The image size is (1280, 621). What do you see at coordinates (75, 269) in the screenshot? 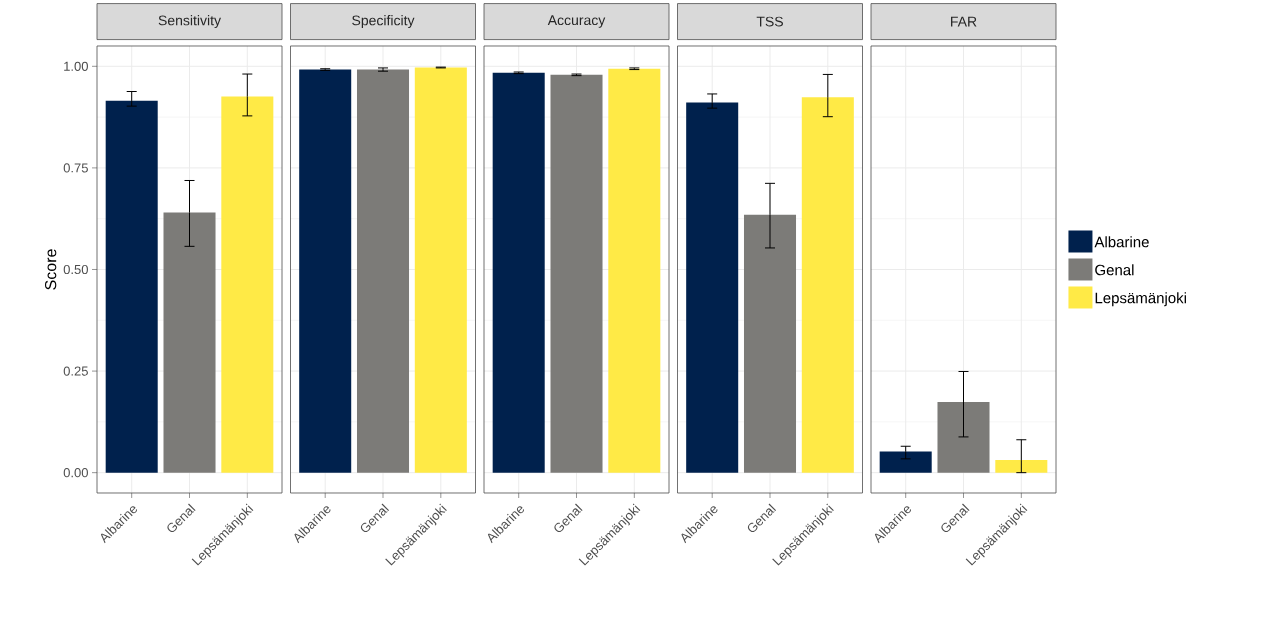
I see `y-tick-label: 0.50` at bounding box center [75, 269].